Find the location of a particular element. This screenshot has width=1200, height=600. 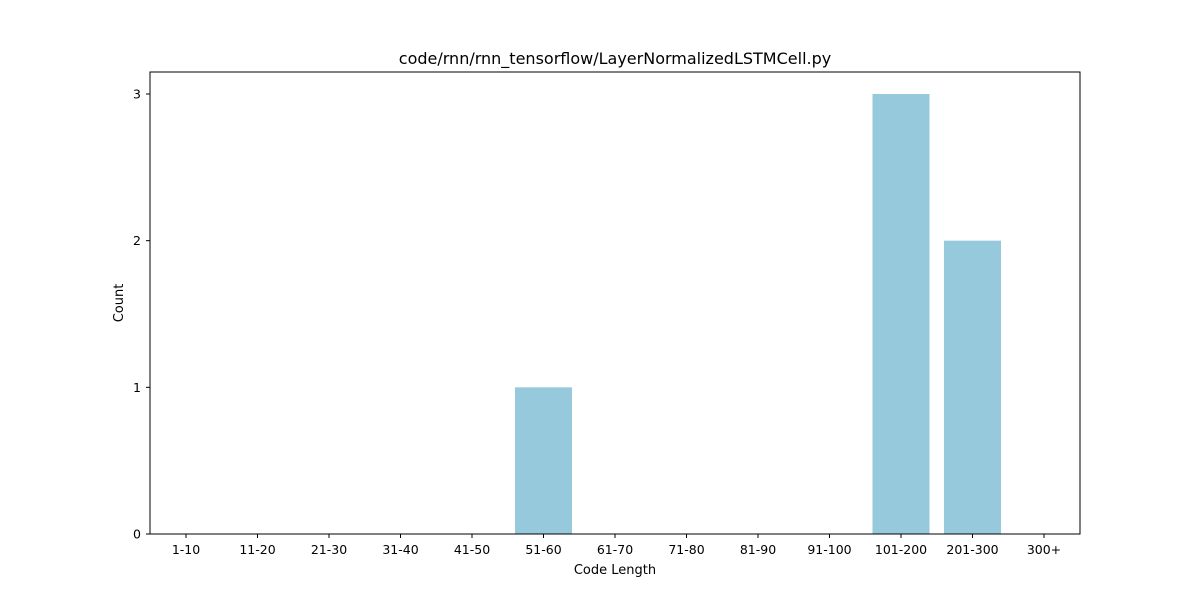

x-tick-label: 81-90 is located at coordinates (758, 549).